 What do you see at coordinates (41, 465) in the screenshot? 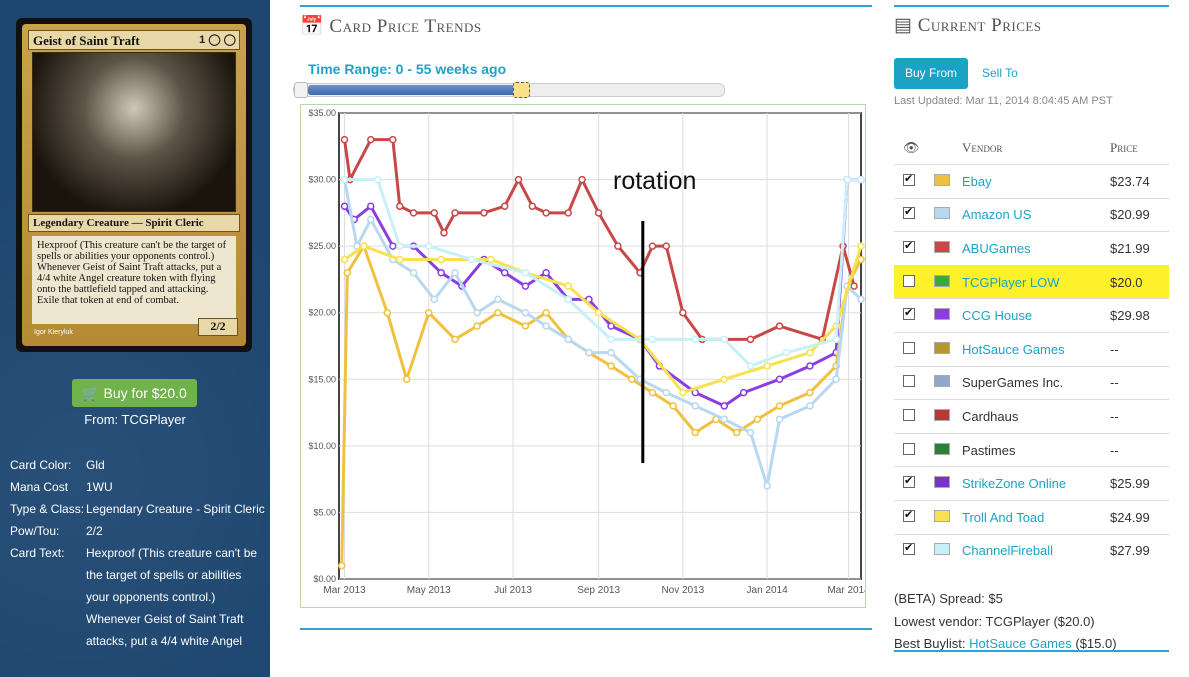
I see `info-key: Card Color:` at bounding box center [41, 465].